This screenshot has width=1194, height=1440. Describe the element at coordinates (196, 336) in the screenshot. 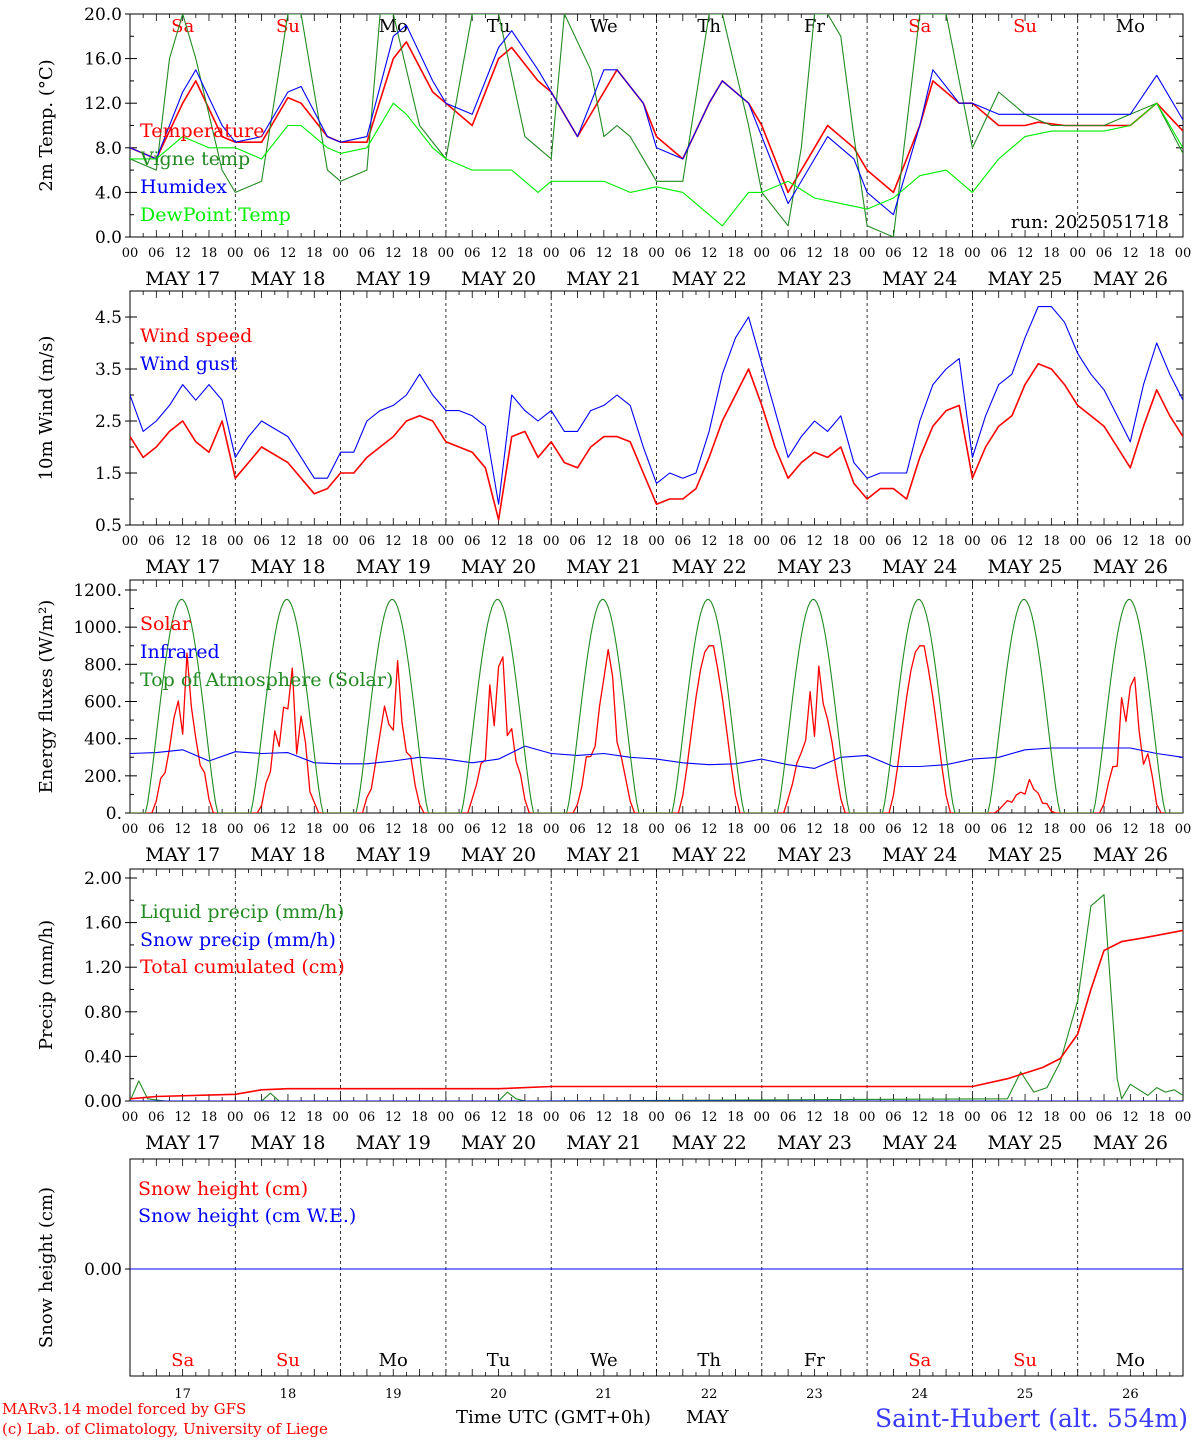

I see `legend-entry: Wind speed` at that location.